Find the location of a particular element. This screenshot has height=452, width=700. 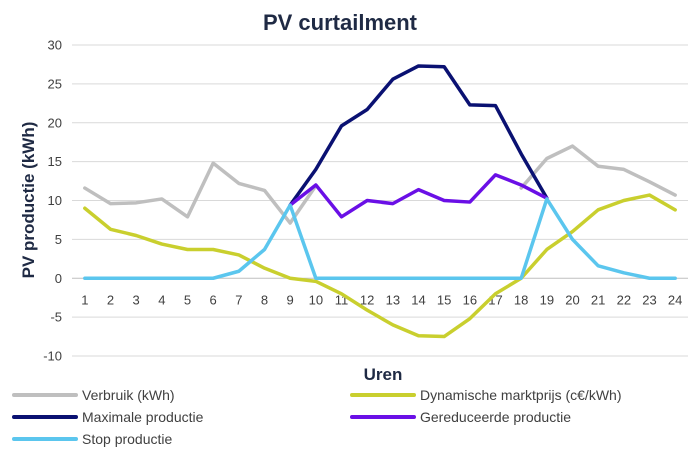

y-axis-ticks: -10 -5 0 5 10 15 20 25 30 is located at coordinates (52, 201).